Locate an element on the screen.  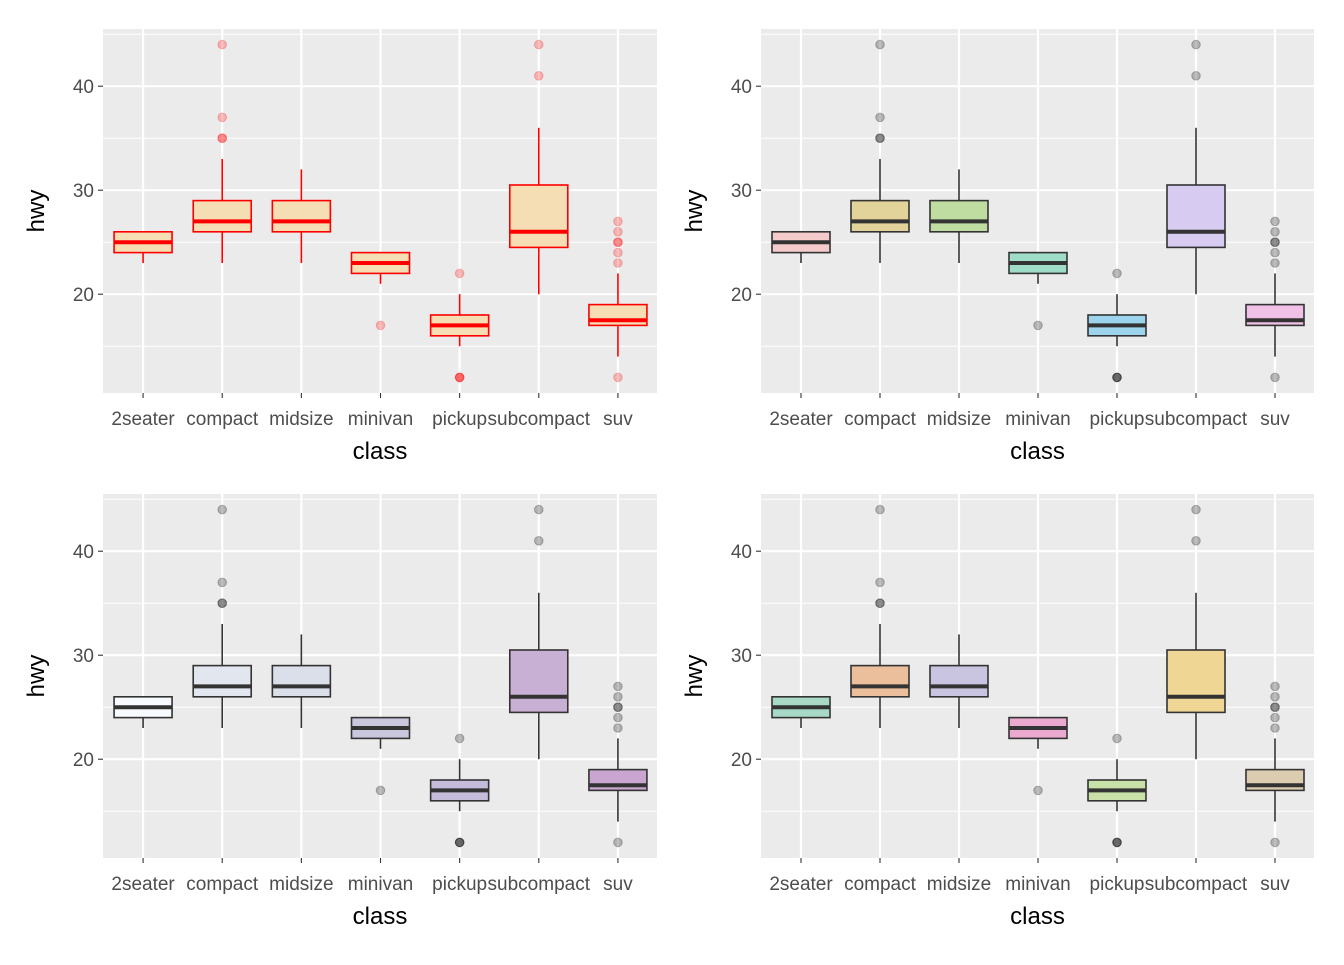
box-compact is located at coordinates (880, 151).